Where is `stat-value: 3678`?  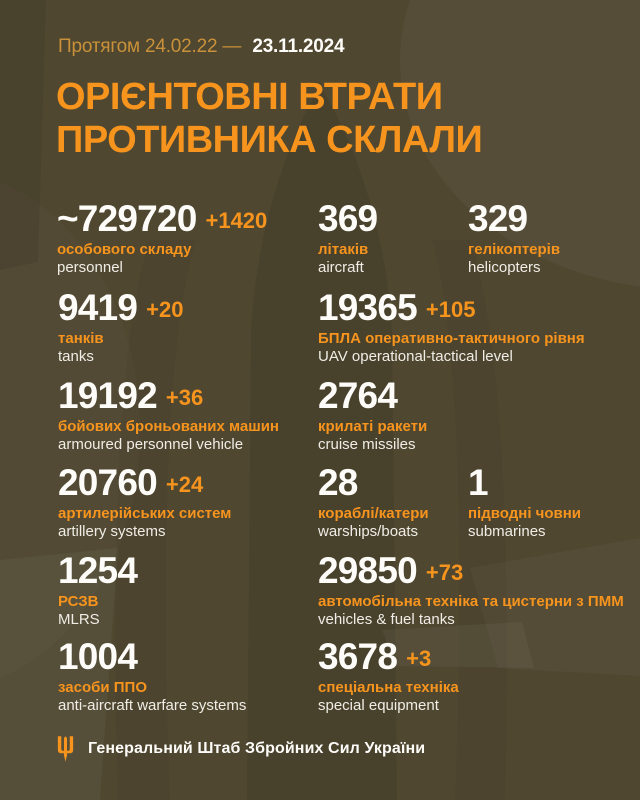
stat-value: 3678 is located at coordinates (358, 656).